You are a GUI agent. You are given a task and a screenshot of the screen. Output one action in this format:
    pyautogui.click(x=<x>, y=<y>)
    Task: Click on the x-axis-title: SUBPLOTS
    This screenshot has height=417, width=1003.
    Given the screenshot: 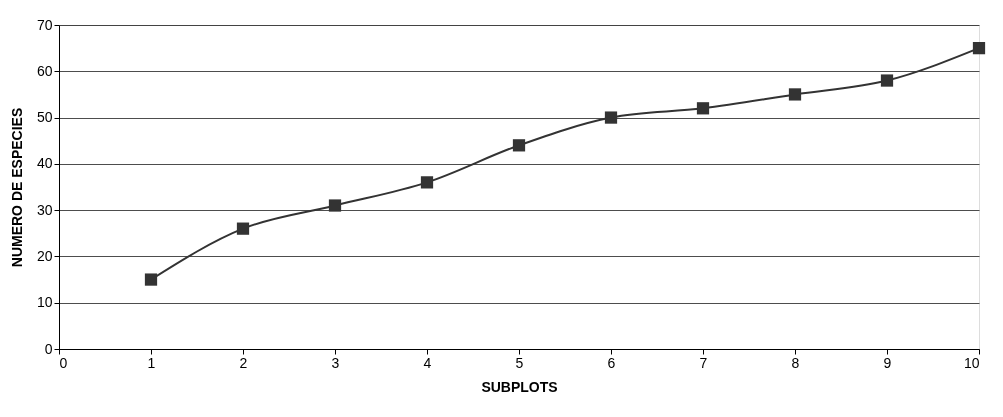 What is the action you would take?
    pyautogui.click(x=519, y=386)
    